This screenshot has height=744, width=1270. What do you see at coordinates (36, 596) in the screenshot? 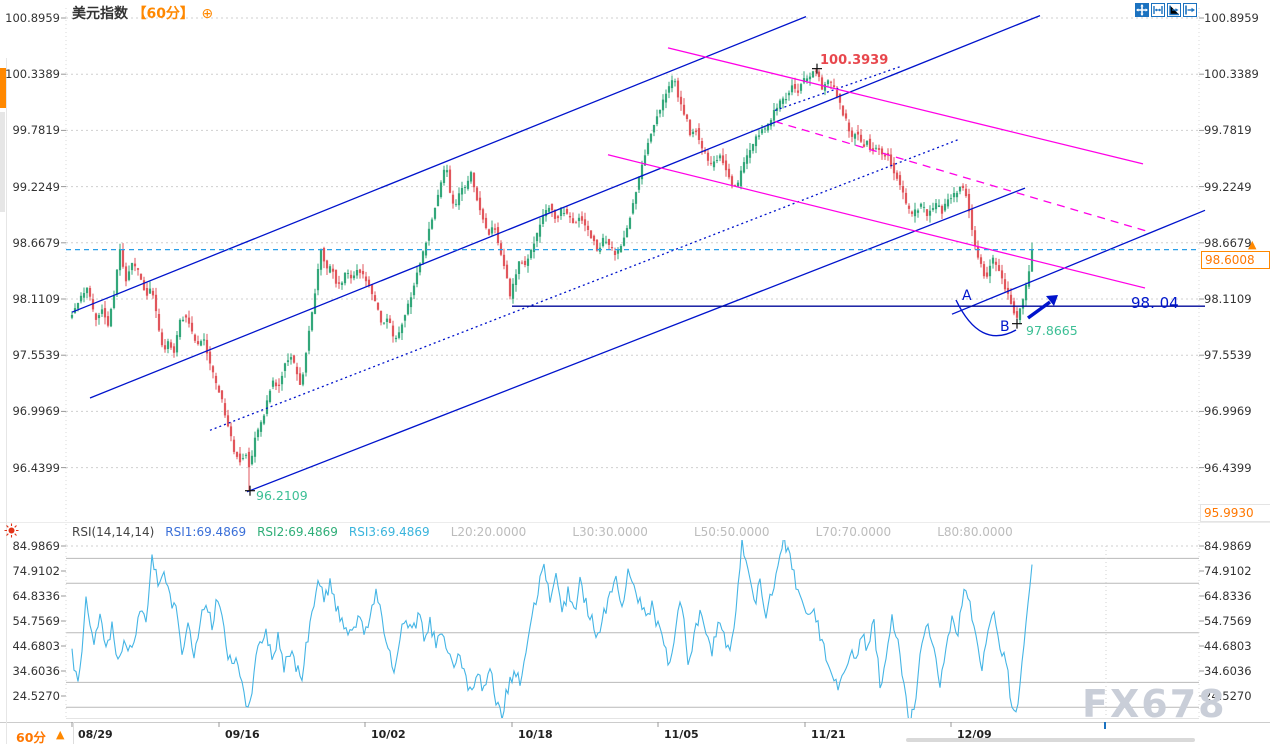
I see `rsi-axis-label-left: 64.8336` at bounding box center [36, 596].